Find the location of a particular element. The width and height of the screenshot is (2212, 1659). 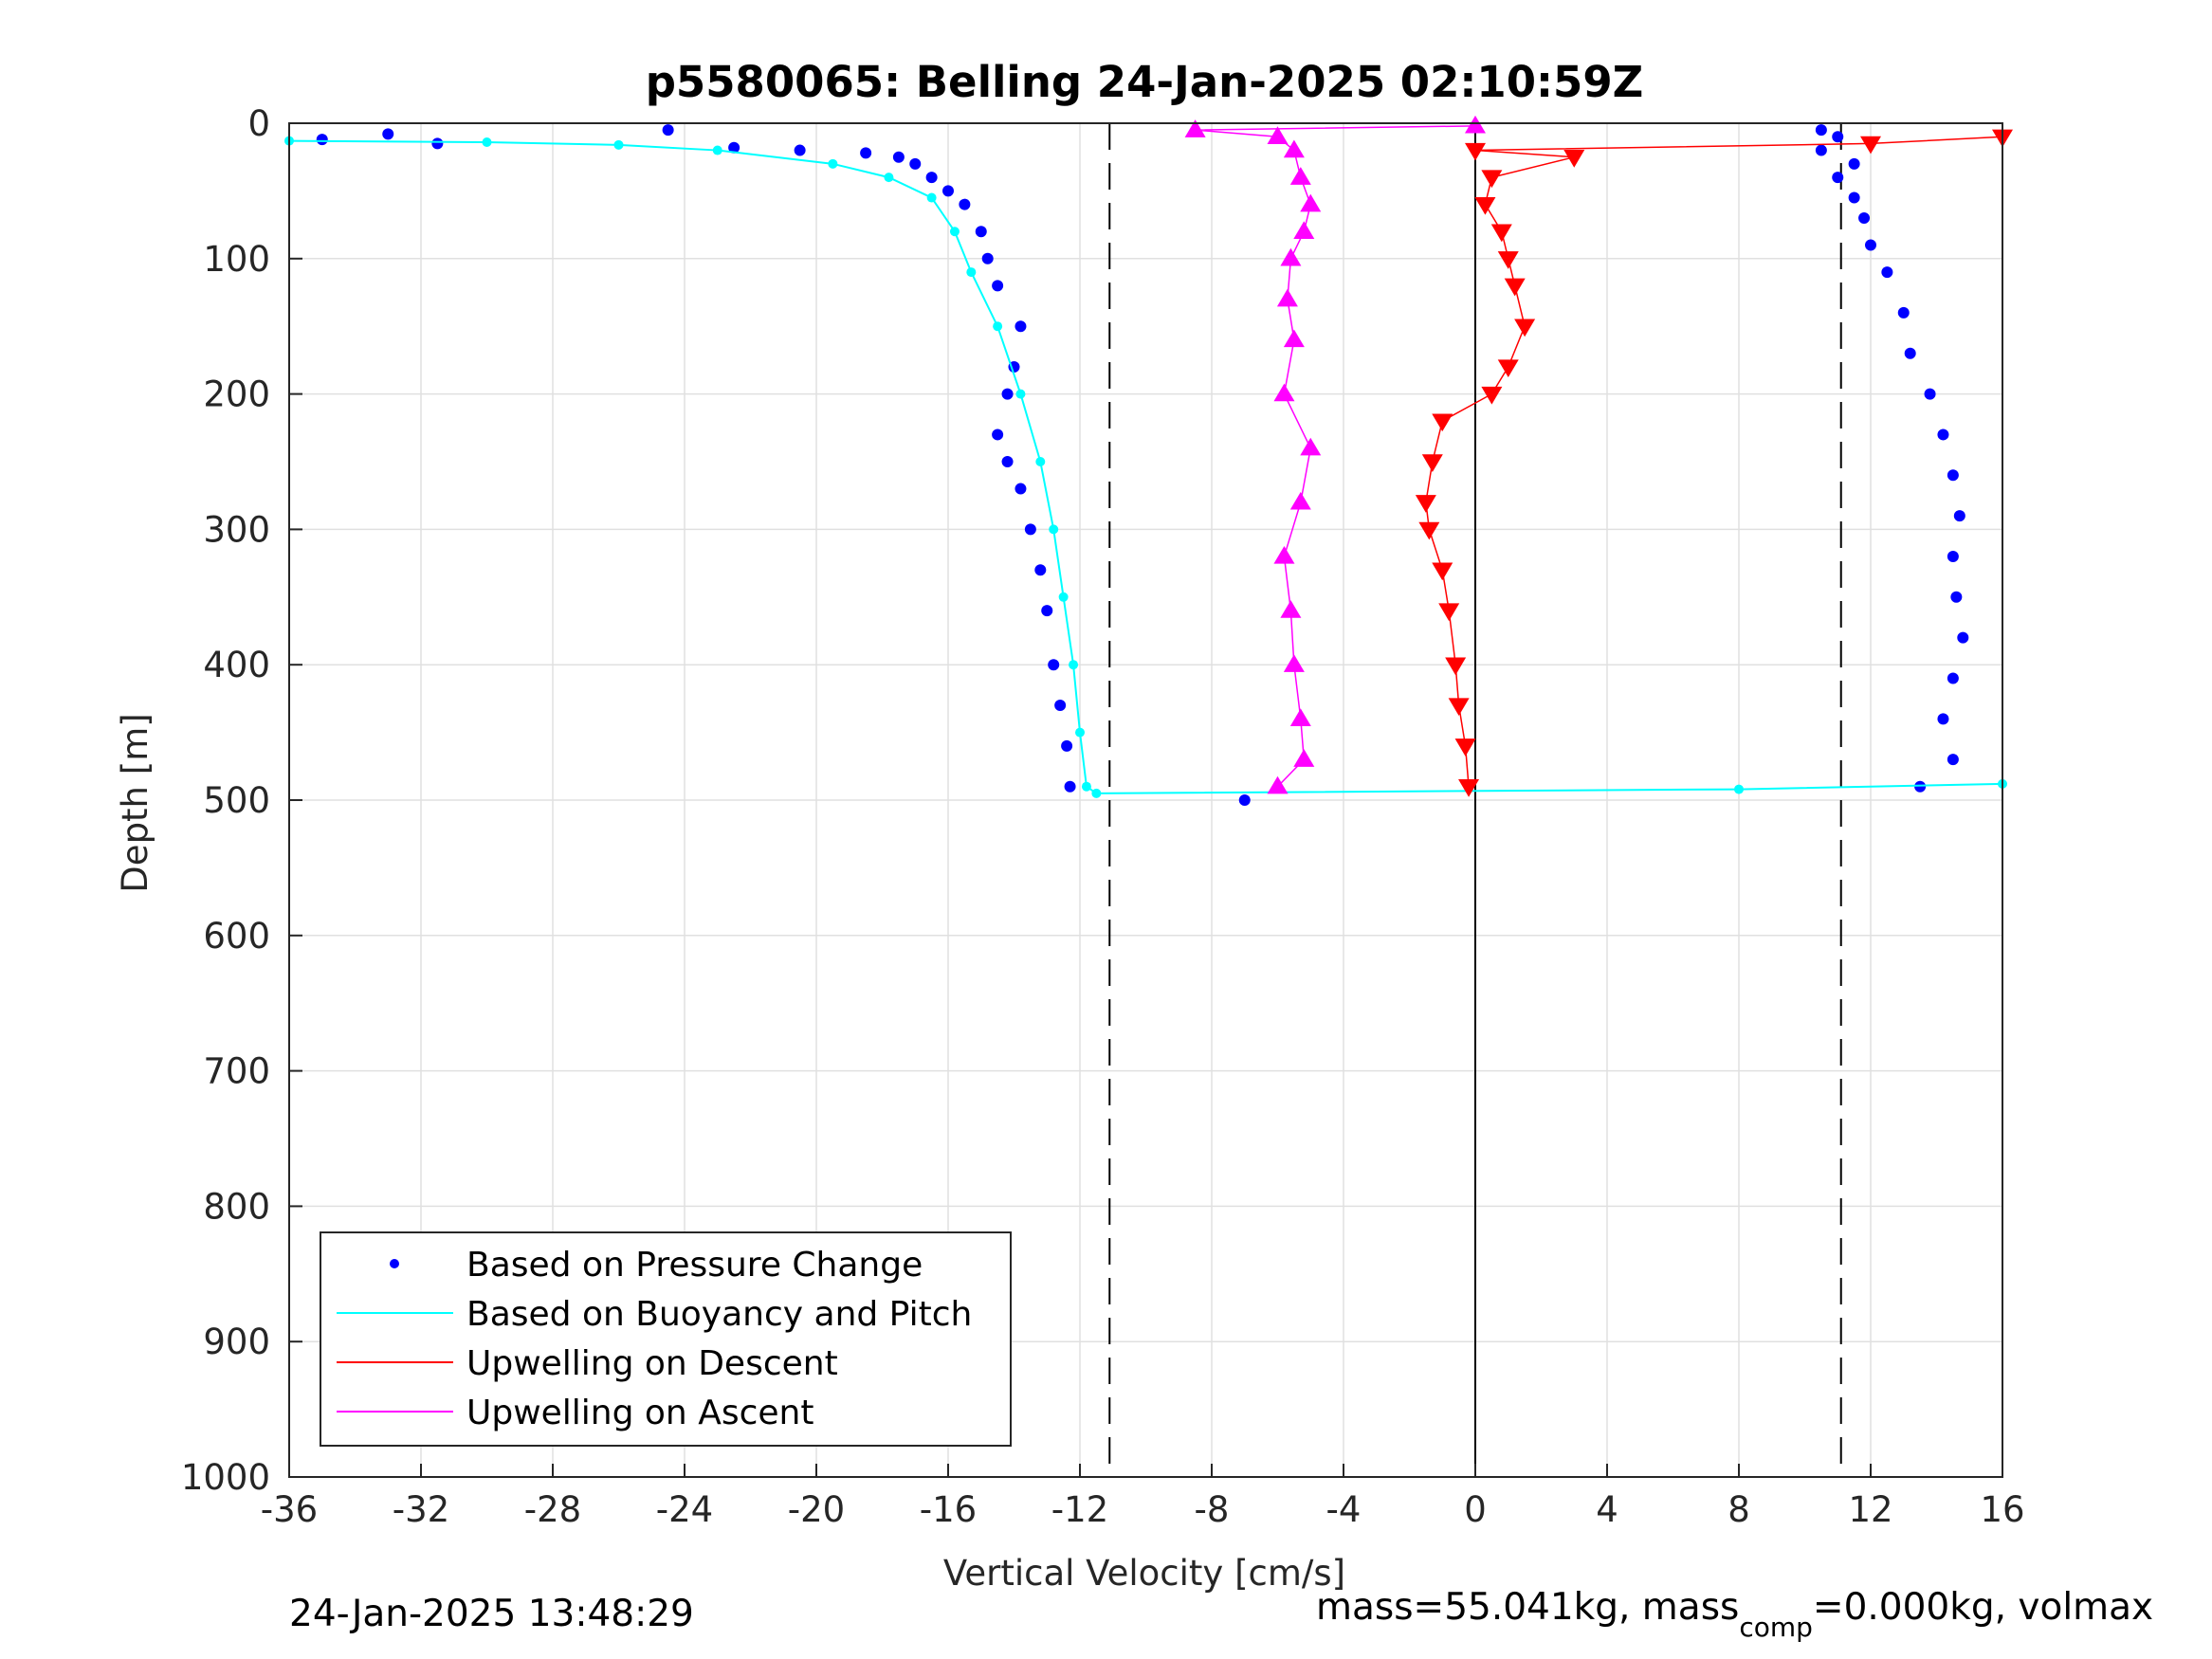

x-tick-label: -24 is located at coordinates (684, 1509).